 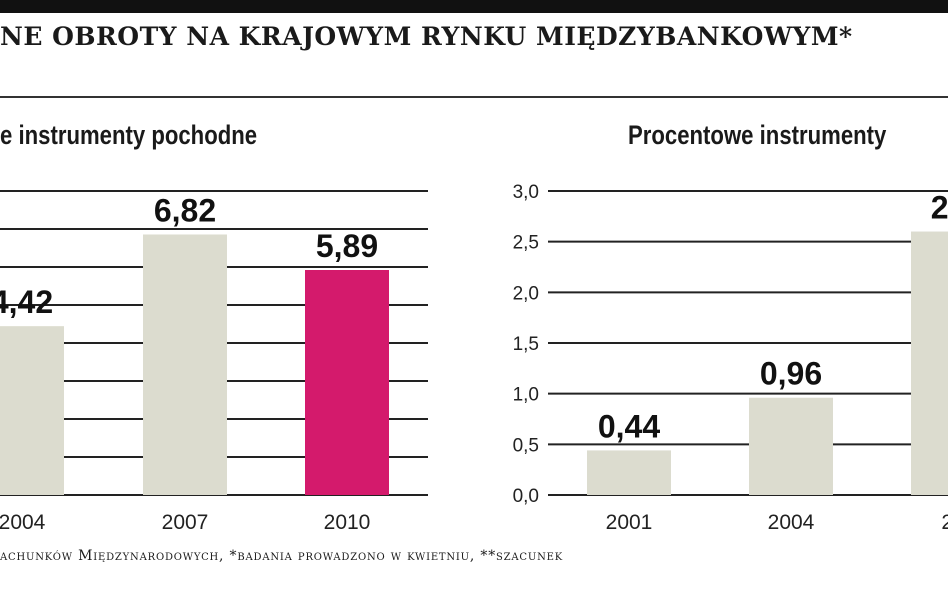 I want to click on title-divider, so click(x=474, y=97).